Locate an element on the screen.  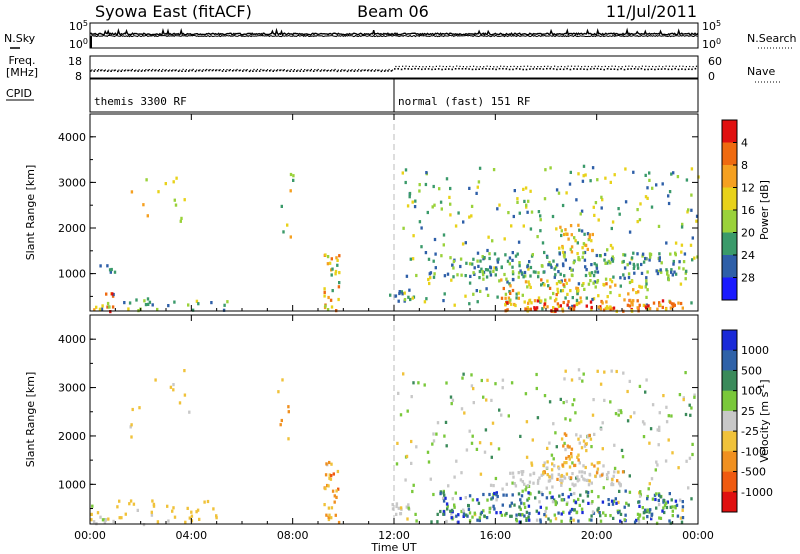
velocity-ylabel: Slant Range [km] is located at coordinates (30, 420).